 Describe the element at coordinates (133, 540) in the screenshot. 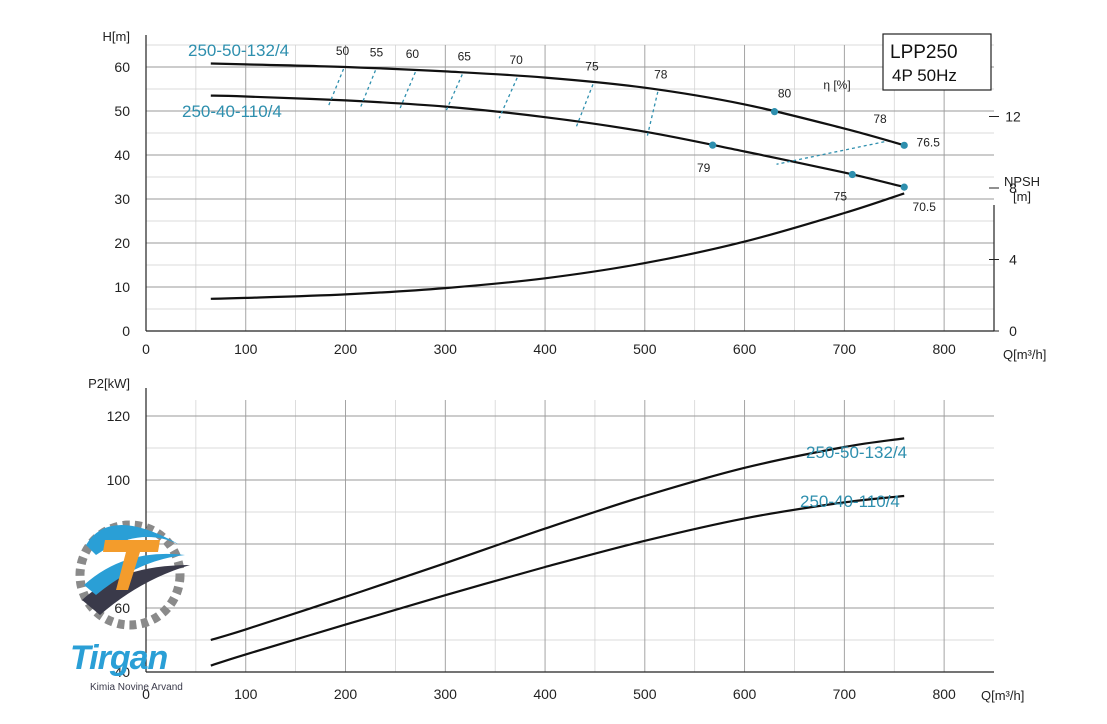

I see `logo-swoosh-blue` at that location.